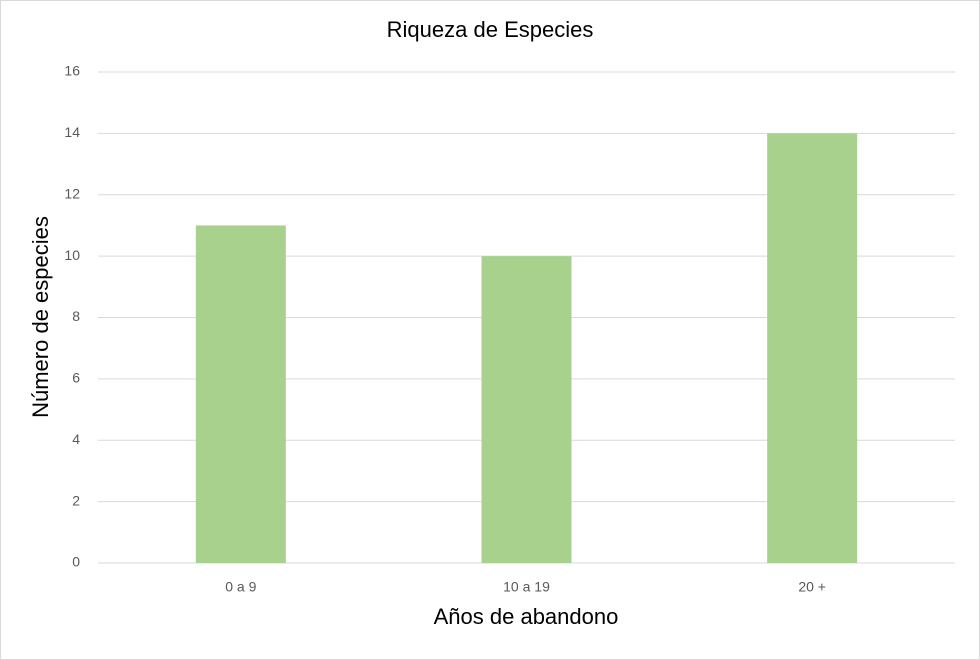  What do you see at coordinates (76, 439) in the screenshot?
I see `y-tick-label: 4` at bounding box center [76, 439].